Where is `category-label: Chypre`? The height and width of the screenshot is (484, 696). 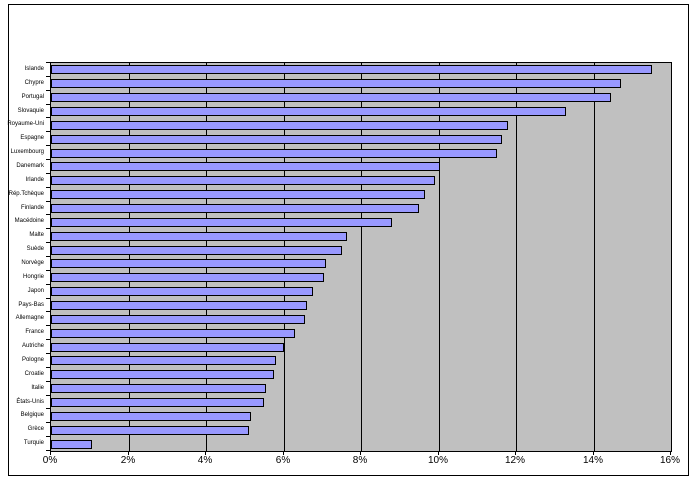 category-label: Chypre is located at coordinates (34, 83).